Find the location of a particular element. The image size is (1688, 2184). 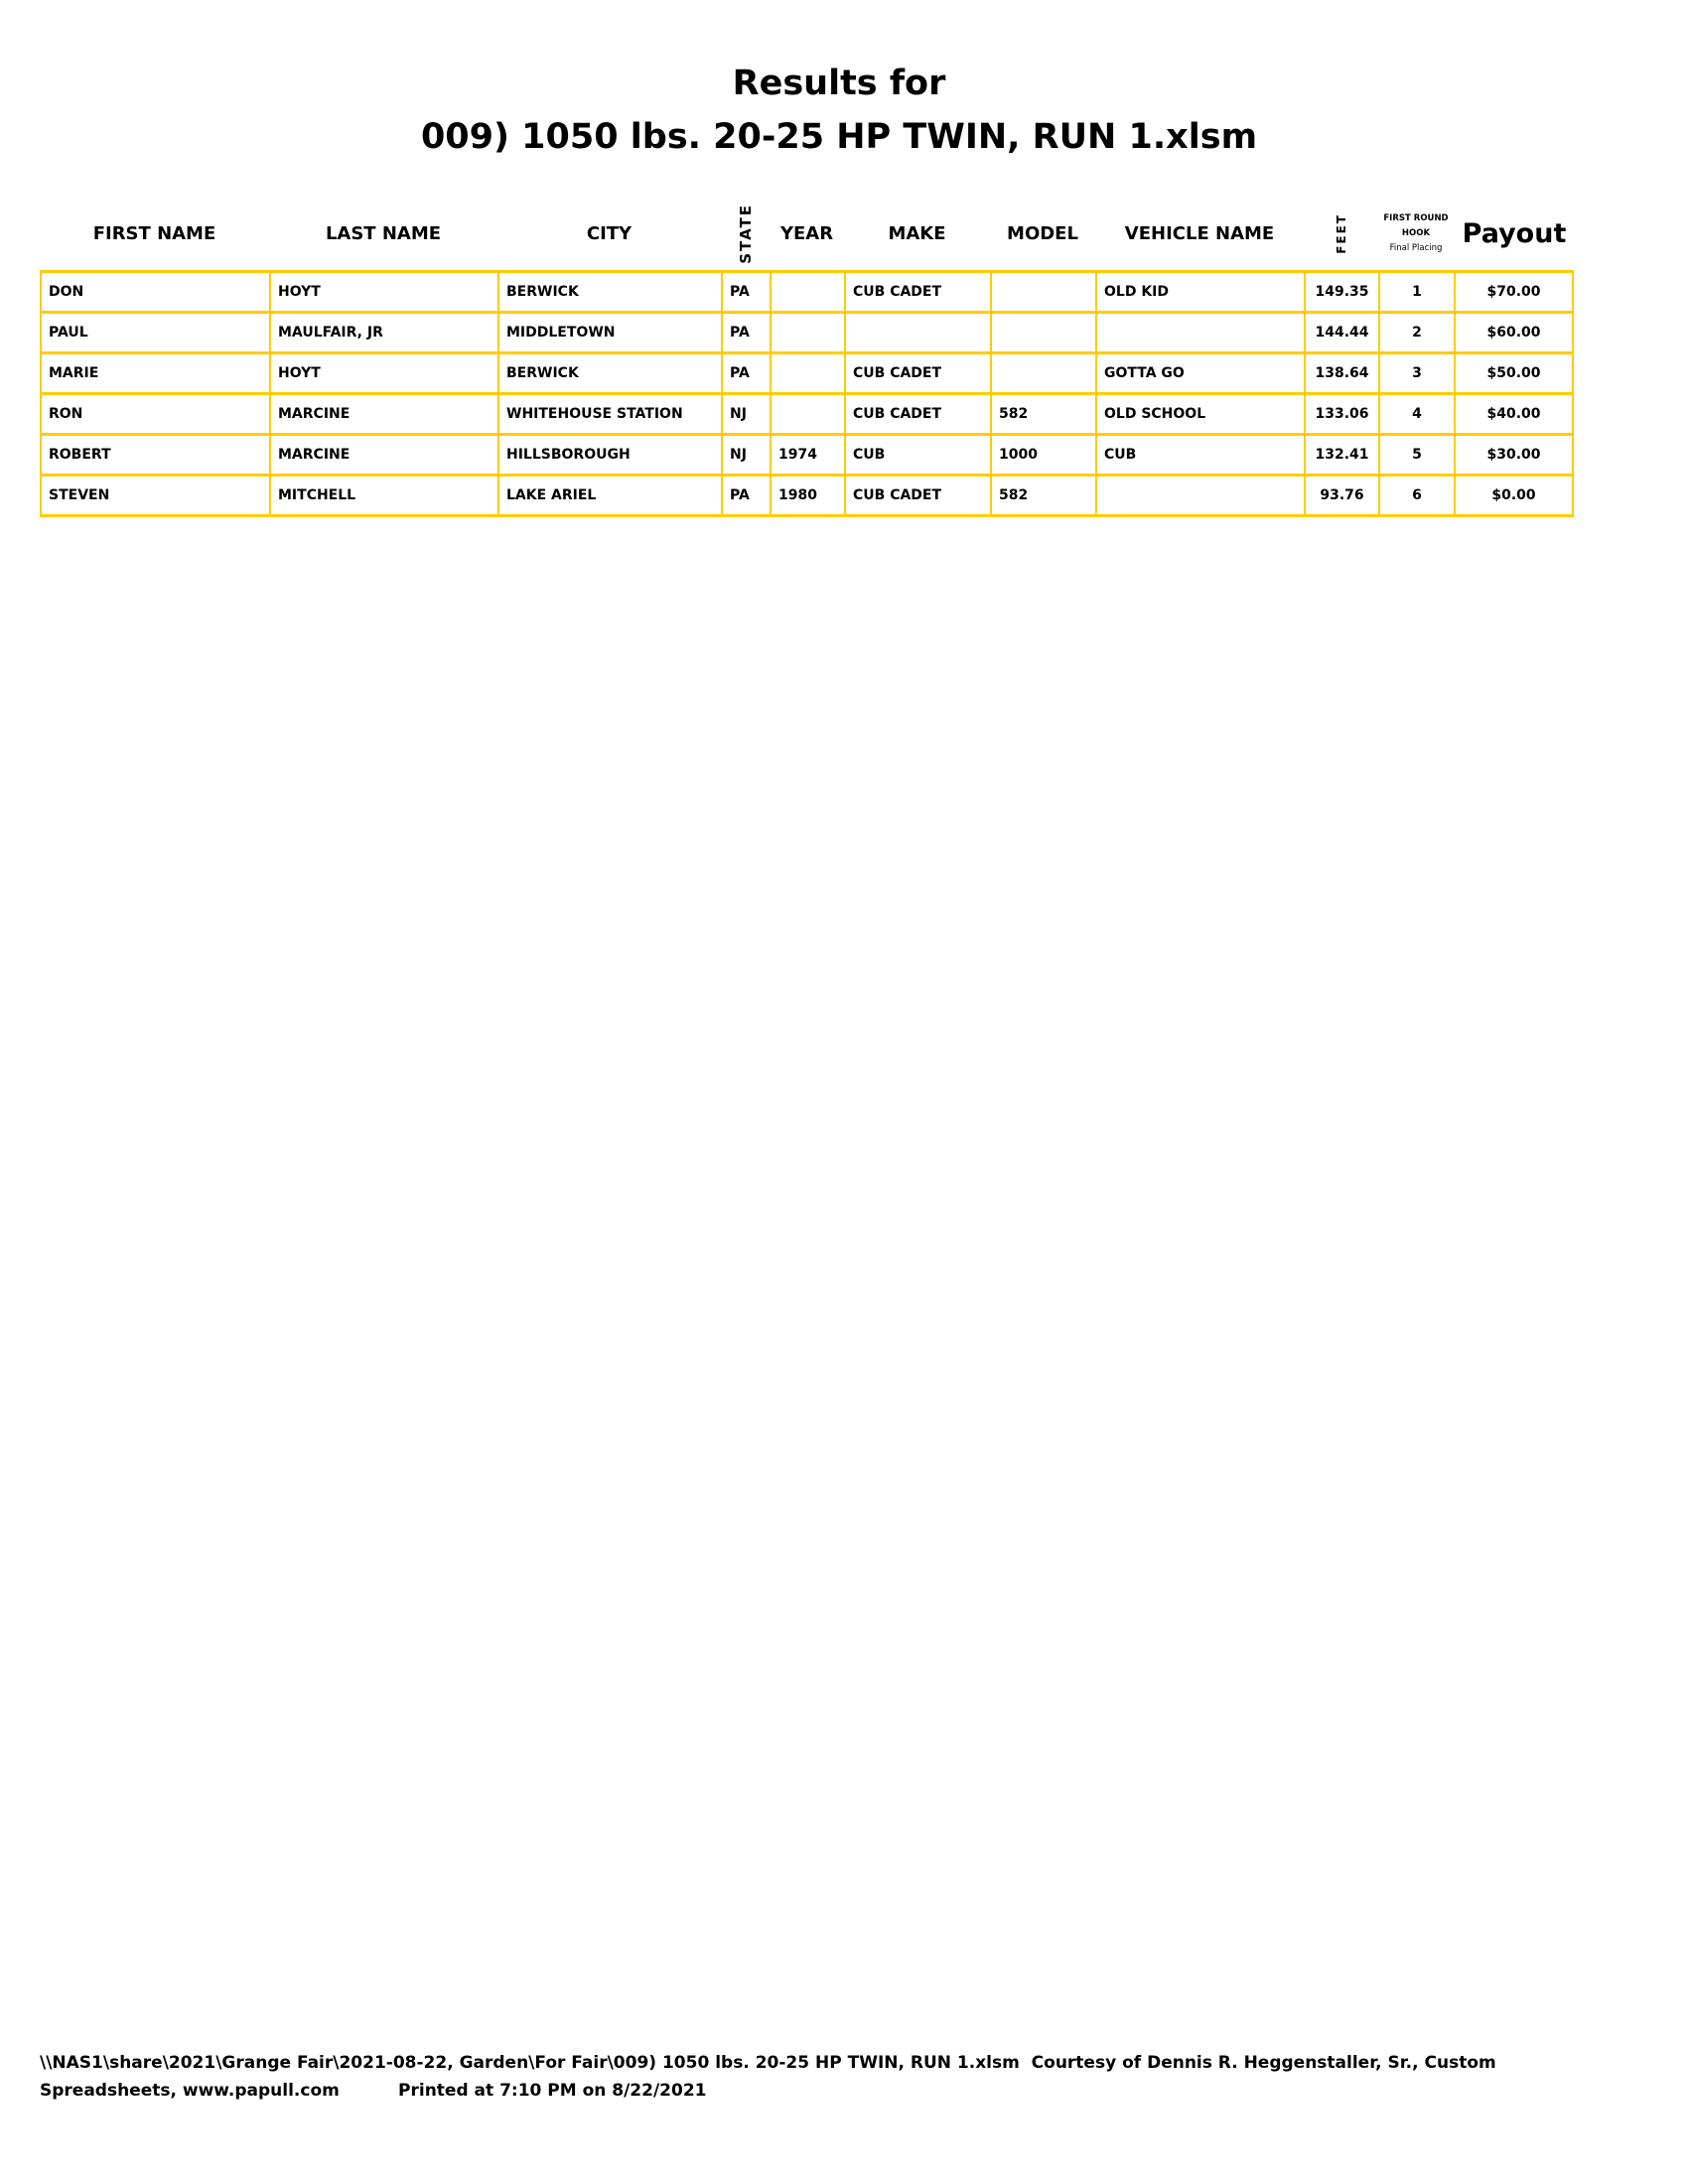

header-last-name: LAST NAME is located at coordinates (383, 233).